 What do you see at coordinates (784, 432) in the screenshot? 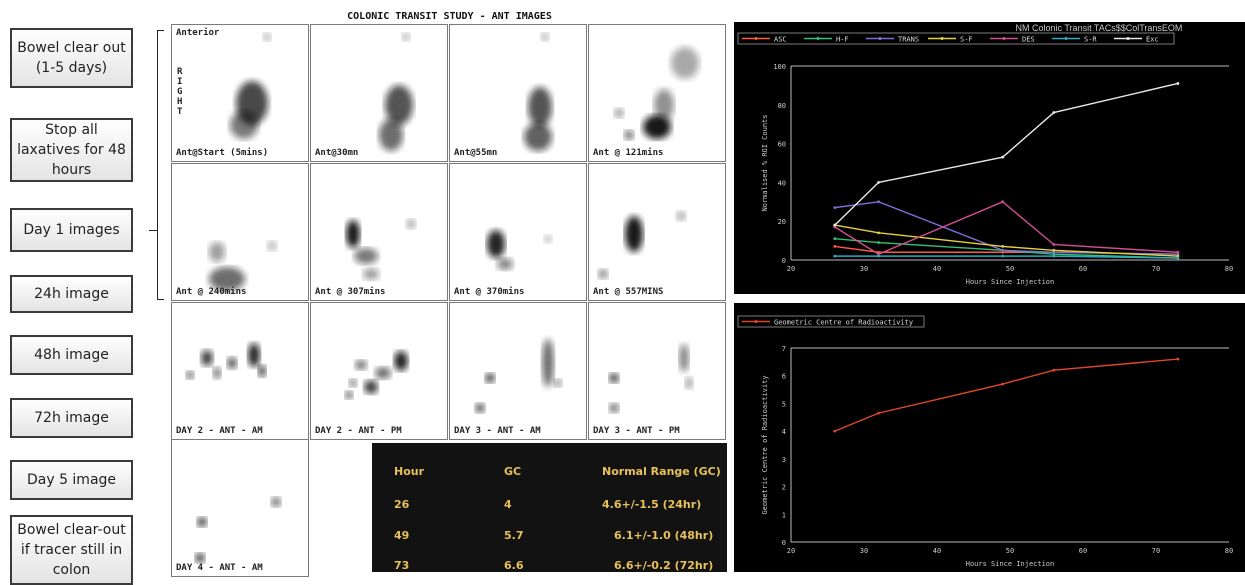
I see `y-tick-label: 4` at bounding box center [784, 432].